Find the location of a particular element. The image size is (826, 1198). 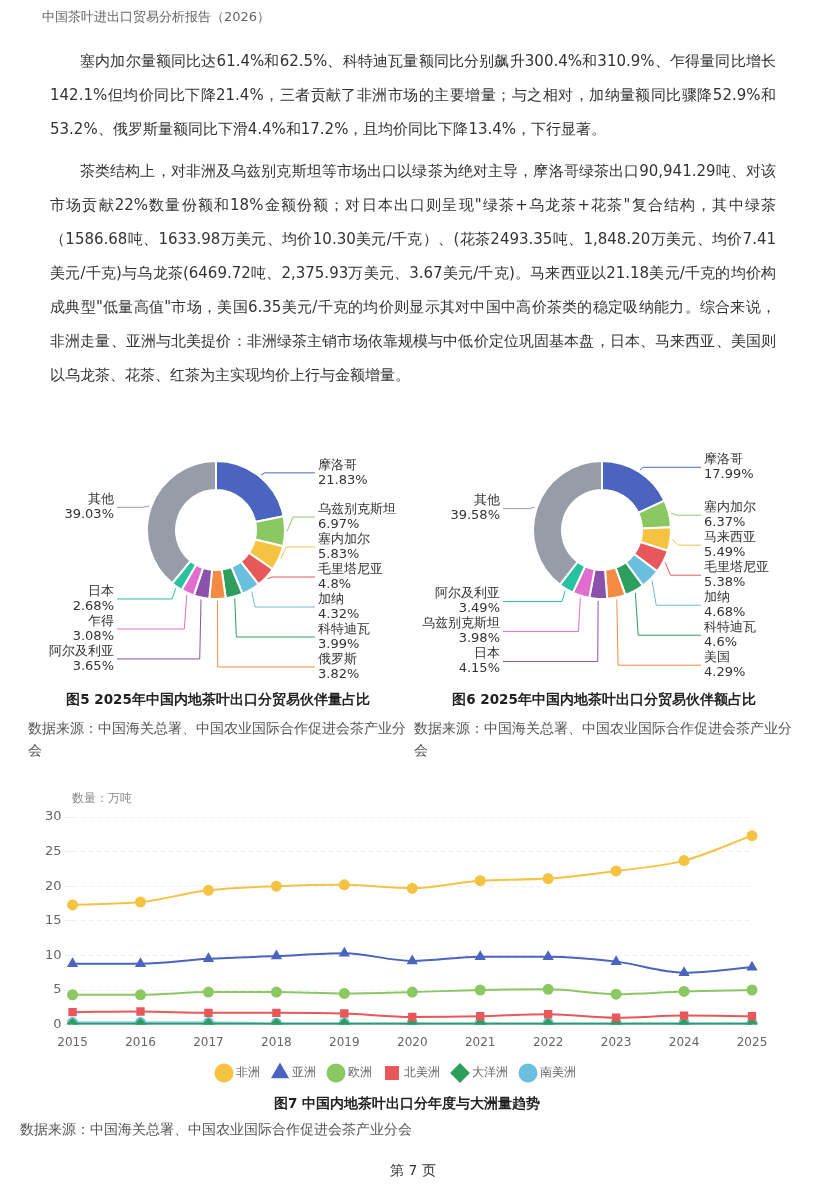

x-tick-label: 2023 is located at coordinates (616, 1041).